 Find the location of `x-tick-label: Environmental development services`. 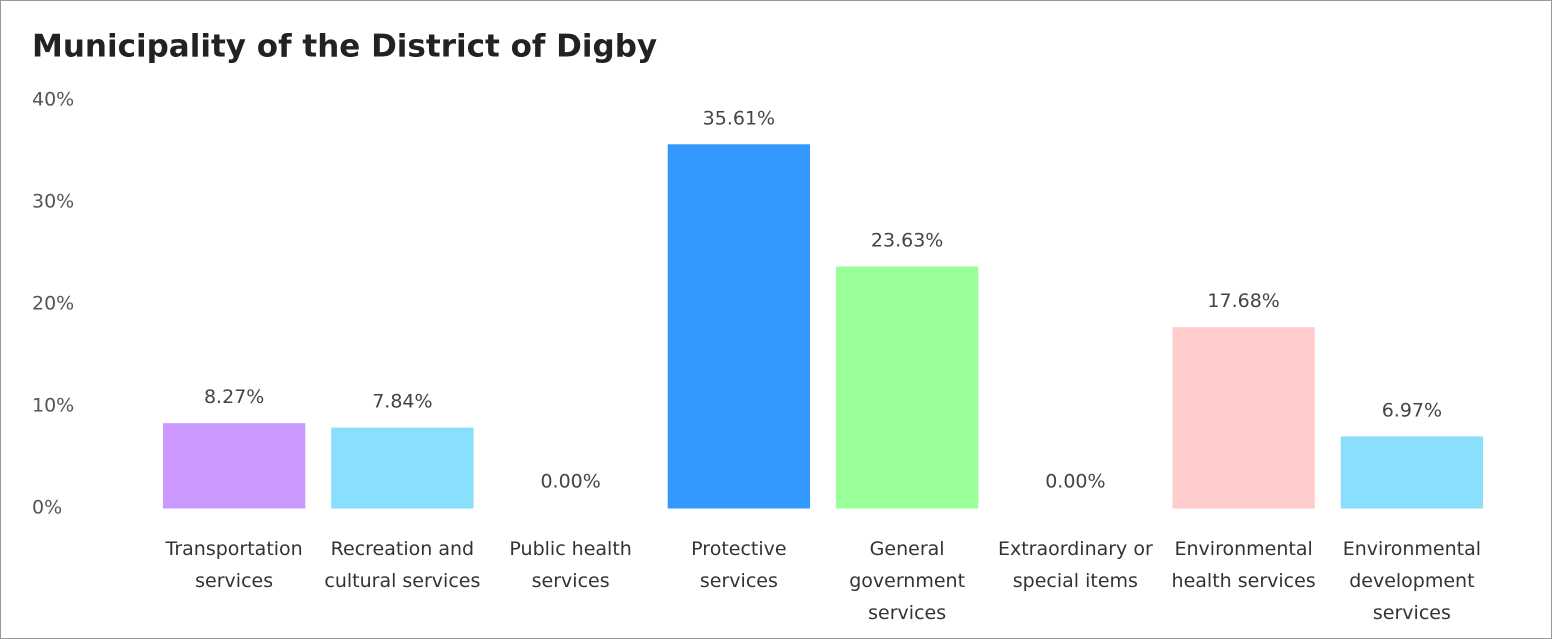

x-tick-label: Environmental development services is located at coordinates (1411, 581).